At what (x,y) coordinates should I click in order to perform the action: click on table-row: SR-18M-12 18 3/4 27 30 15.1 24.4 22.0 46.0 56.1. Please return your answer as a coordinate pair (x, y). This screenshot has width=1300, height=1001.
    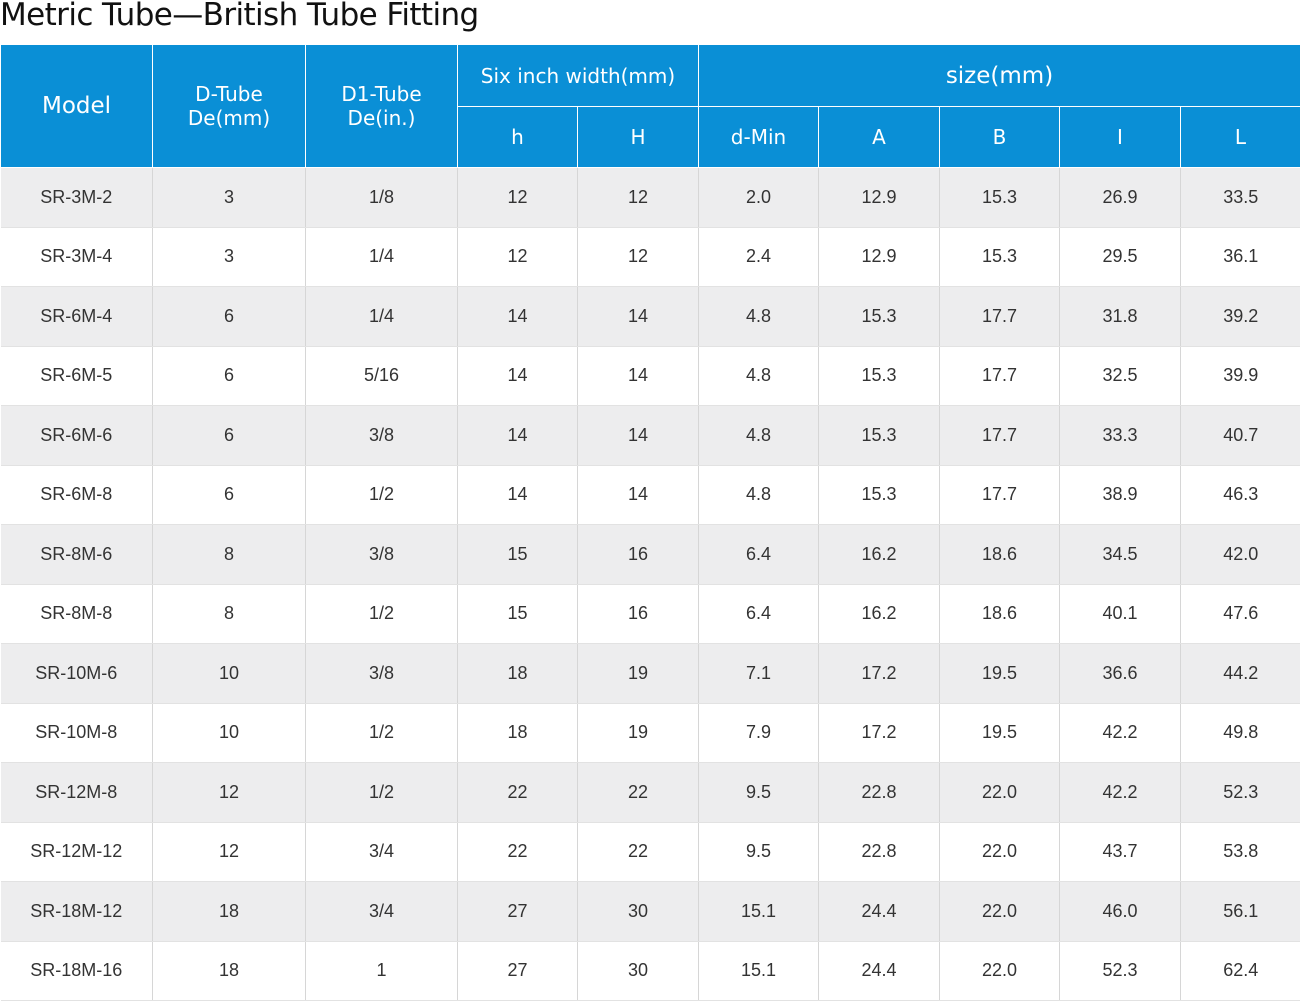
    Looking at the image, I should click on (650, 911).